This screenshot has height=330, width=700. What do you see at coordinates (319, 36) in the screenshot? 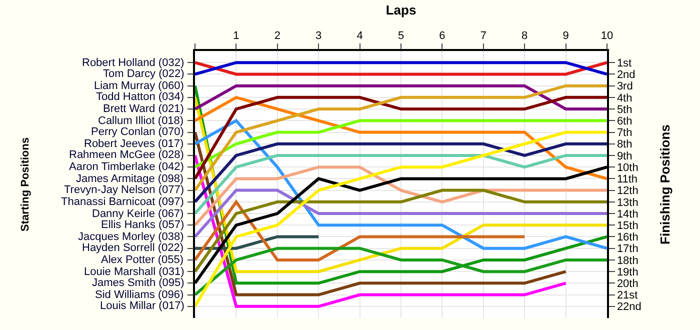
I see `x-tick-label: 3` at bounding box center [319, 36].